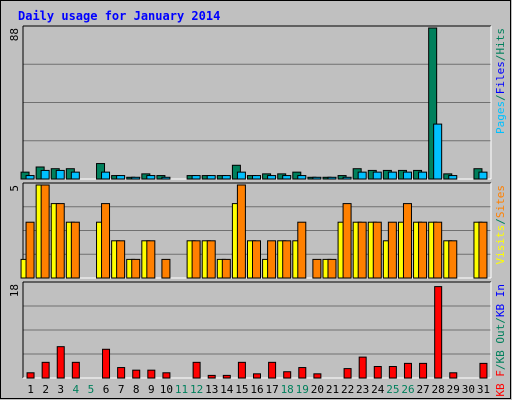 This screenshot has width=512, height=400. Describe the element at coordinates (76, 389) in the screenshot. I see `x-tick-label: 4` at that location.